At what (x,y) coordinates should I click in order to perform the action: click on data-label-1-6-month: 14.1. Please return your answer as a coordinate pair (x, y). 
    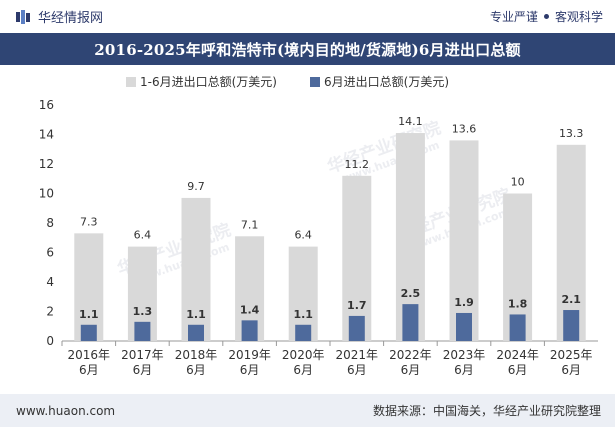
    Looking at the image, I should click on (410, 121).